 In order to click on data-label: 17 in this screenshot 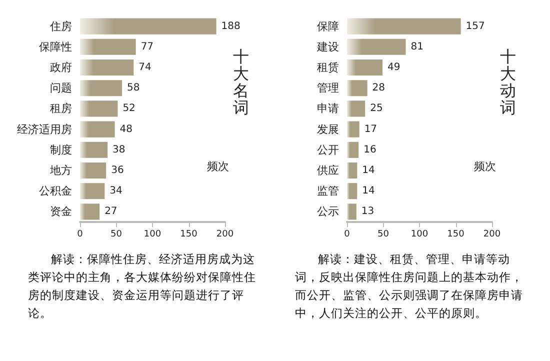, I will do `click(371, 129)`.